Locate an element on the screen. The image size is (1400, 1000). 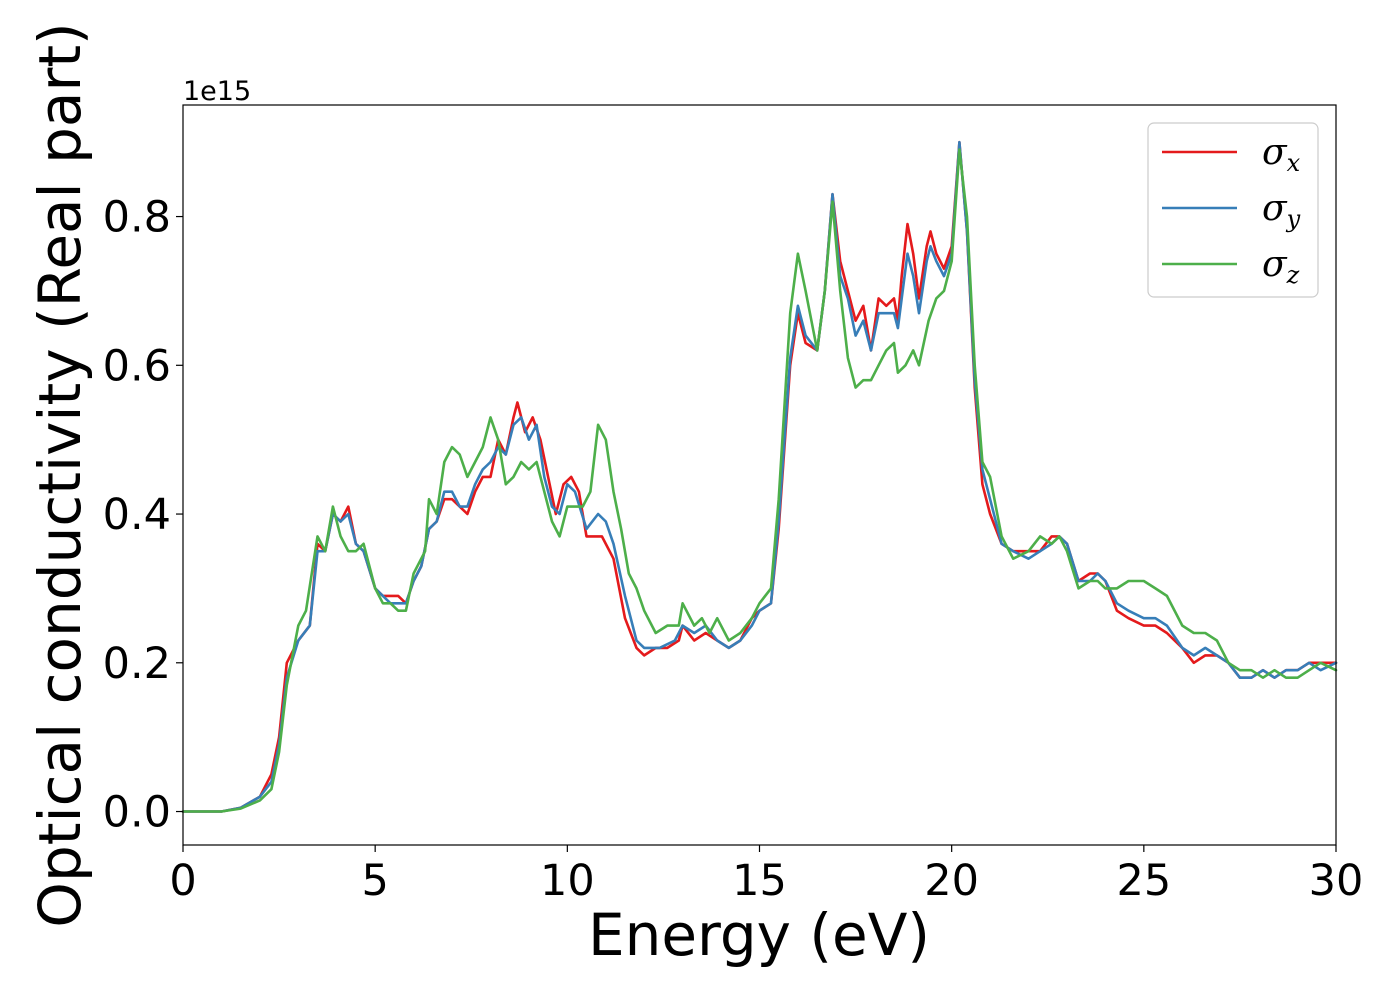
y-axis: 0.0 0.2 0.4 0.6 0.8 is located at coordinates (143, 515).